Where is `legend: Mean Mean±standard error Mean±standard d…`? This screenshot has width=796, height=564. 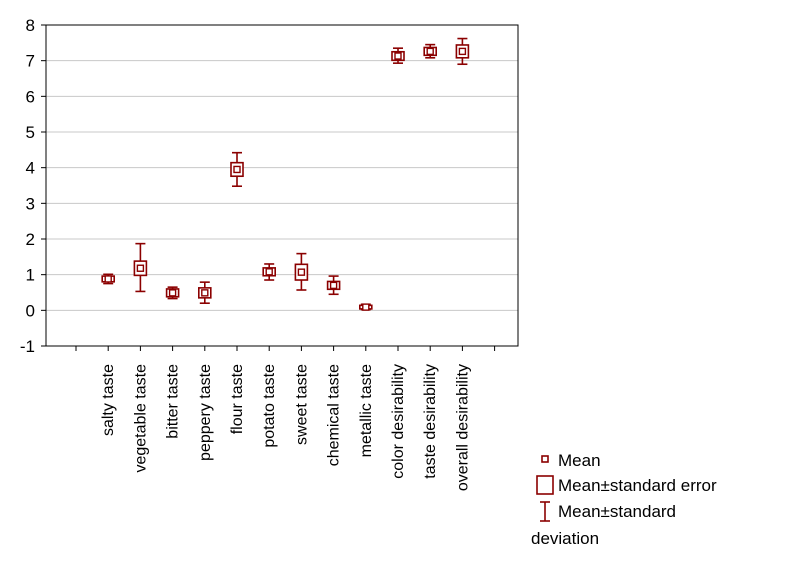
legend: Mean Mean±standard error Mean±standard d… is located at coordinates (624, 499).